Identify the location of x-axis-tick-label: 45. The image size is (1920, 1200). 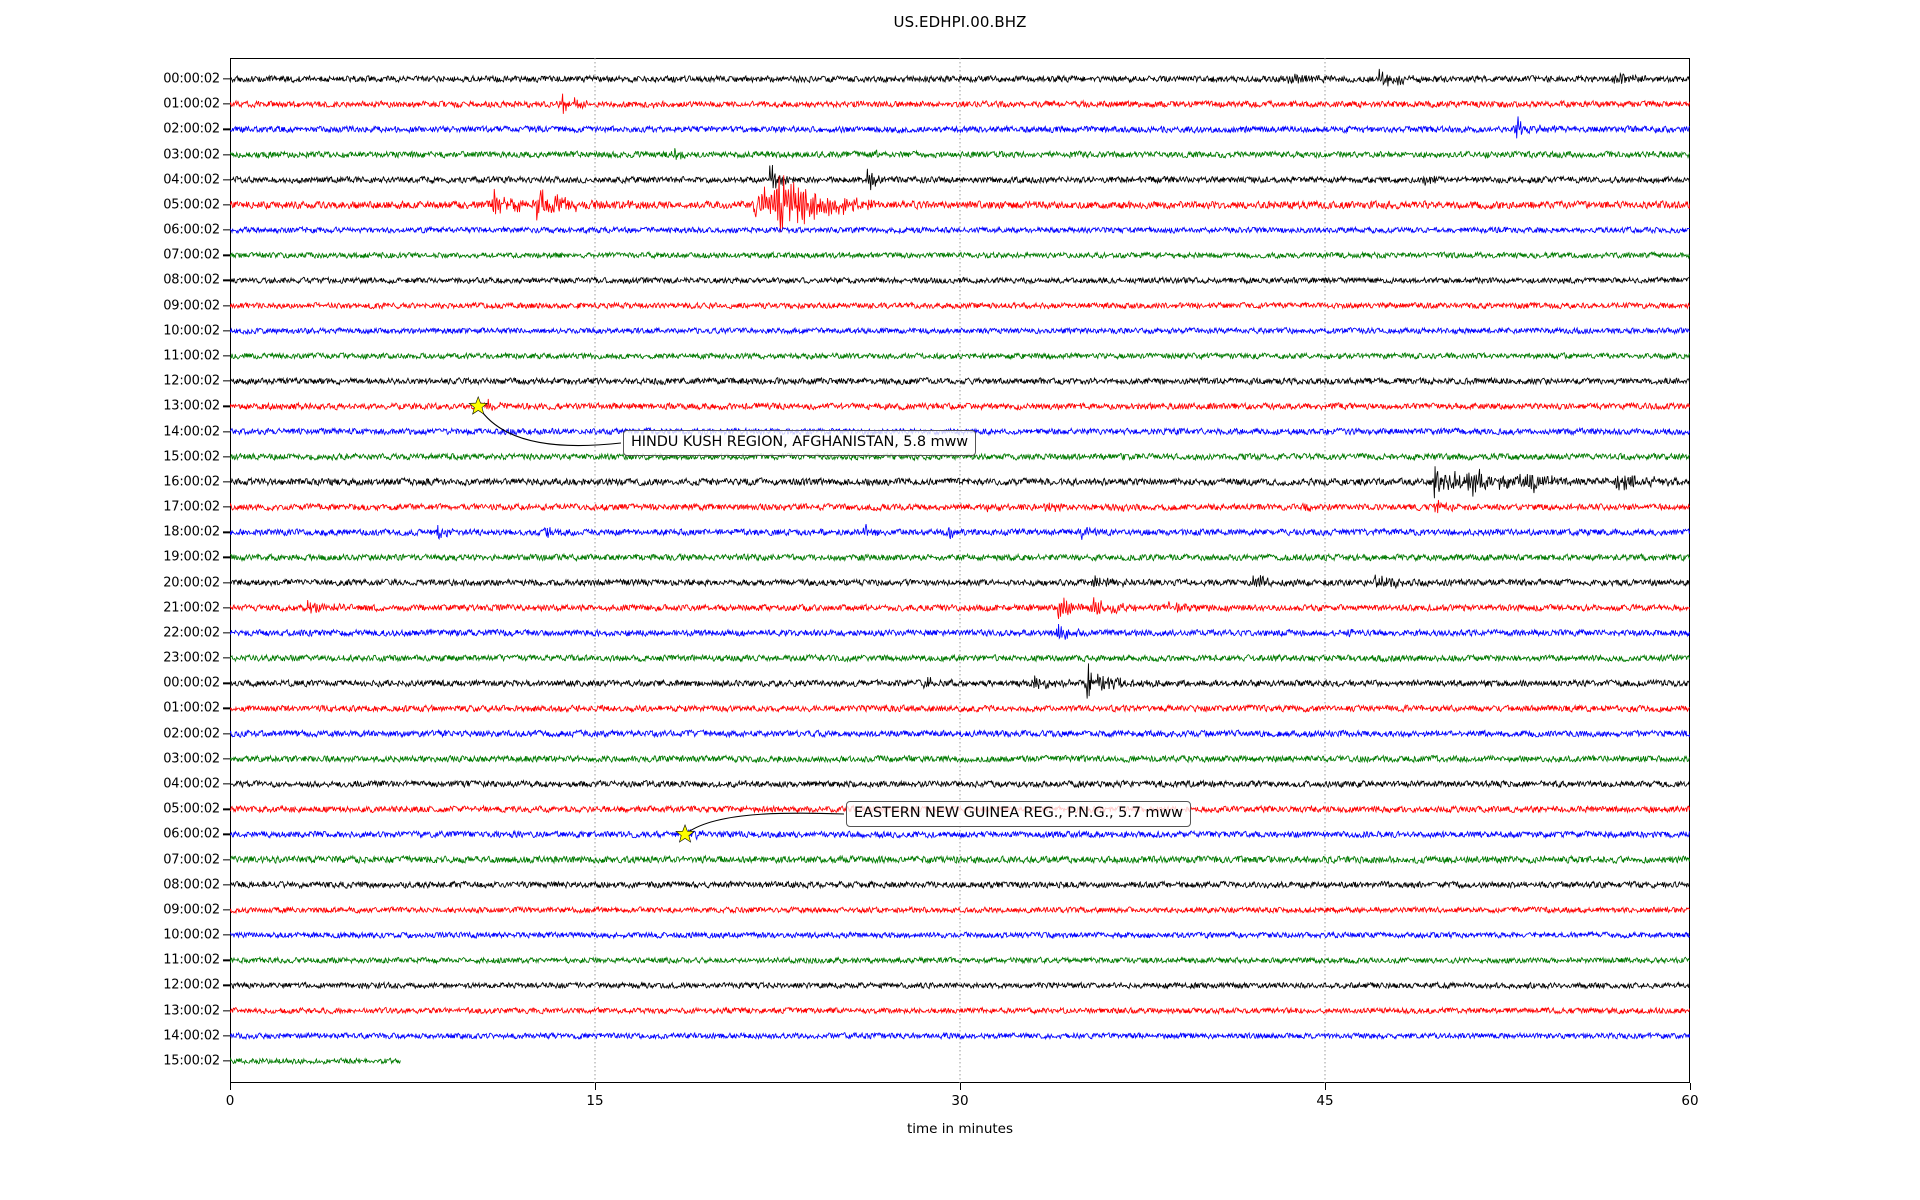
(1325, 1101).